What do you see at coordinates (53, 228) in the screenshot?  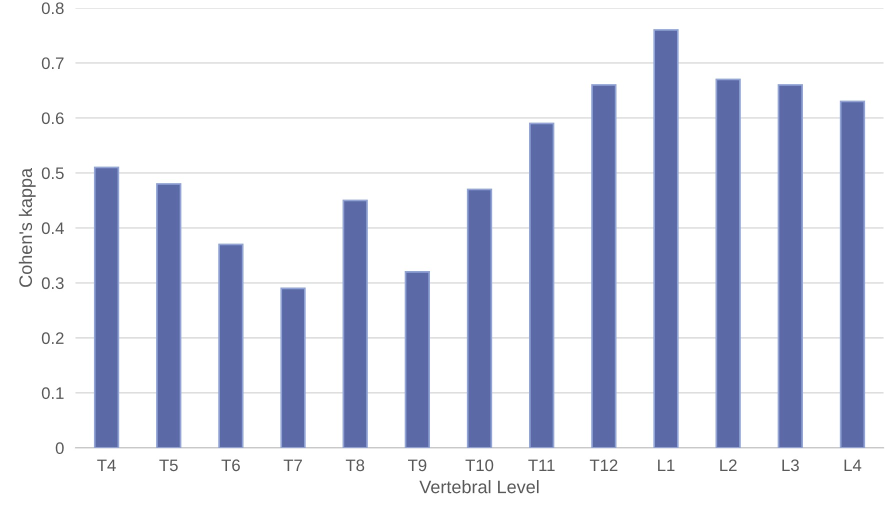 I see `y-tick-label: 0.4` at bounding box center [53, 228].